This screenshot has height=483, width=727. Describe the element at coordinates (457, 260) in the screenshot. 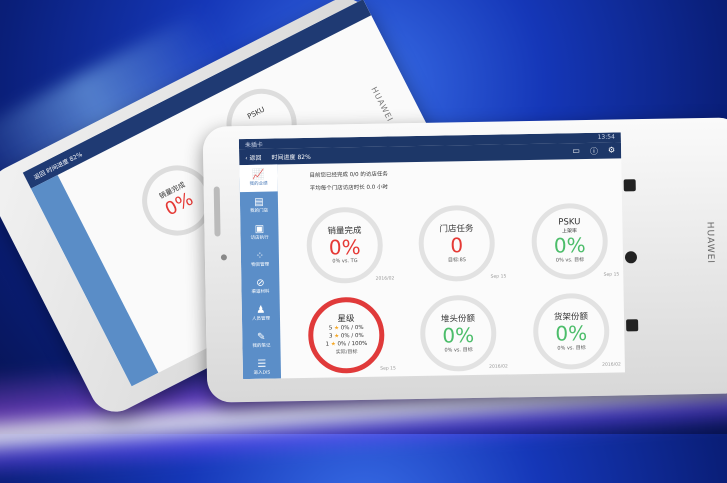

I see `card-sub: 目标:85` at that location.